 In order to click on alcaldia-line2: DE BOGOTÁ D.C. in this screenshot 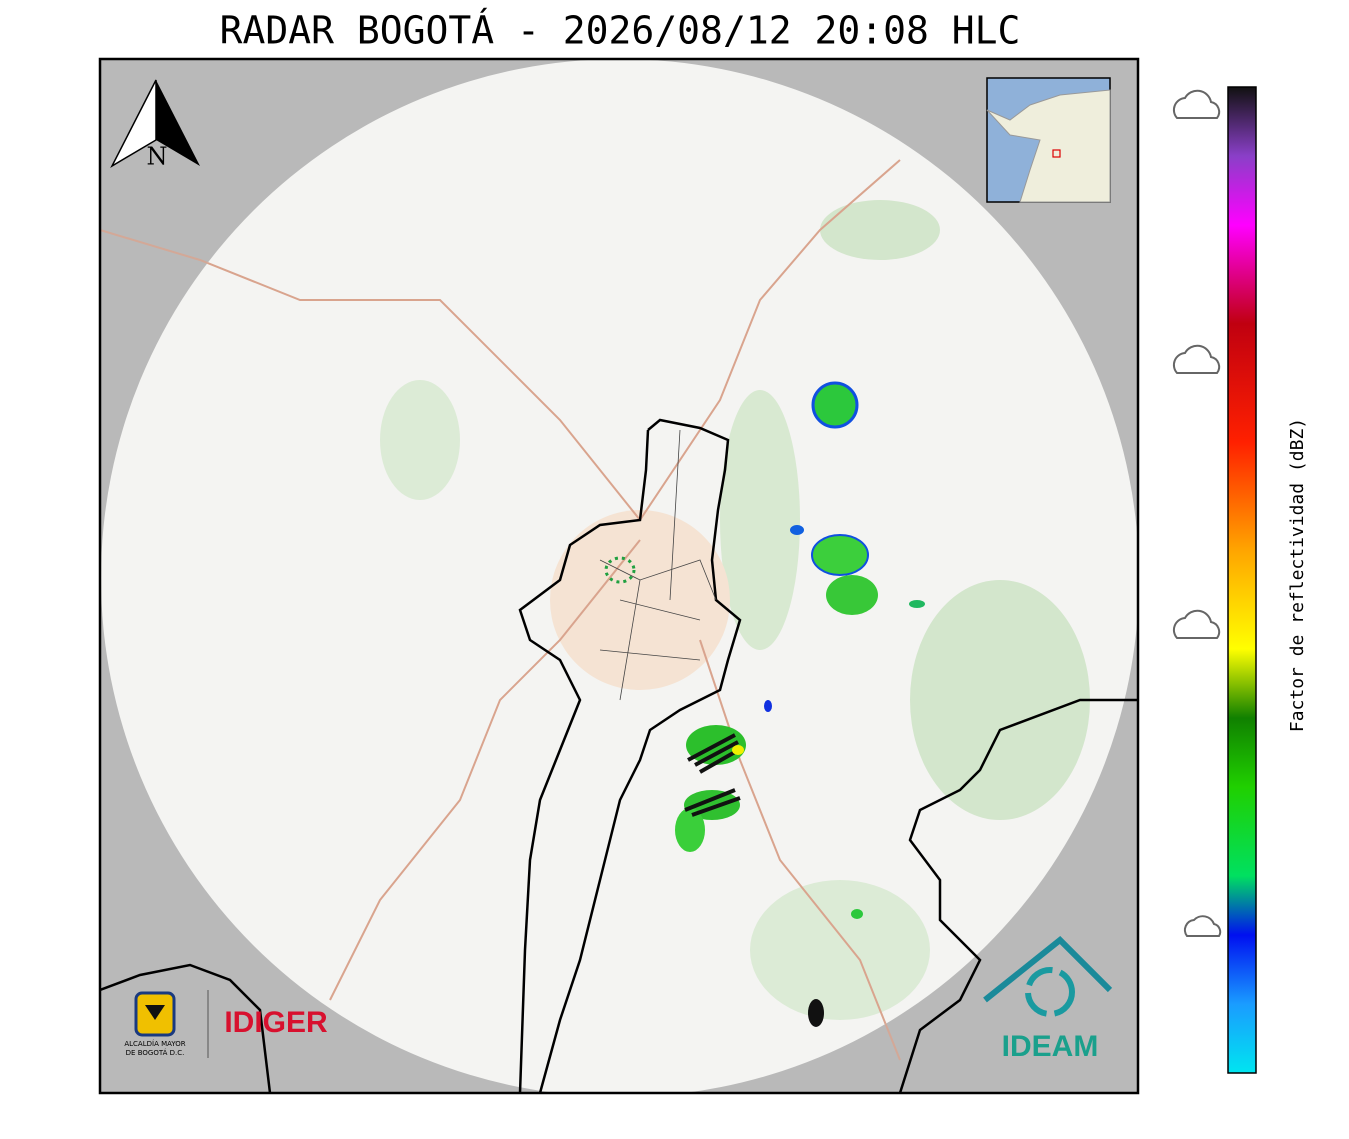, I will do `click(155, 1052)`.